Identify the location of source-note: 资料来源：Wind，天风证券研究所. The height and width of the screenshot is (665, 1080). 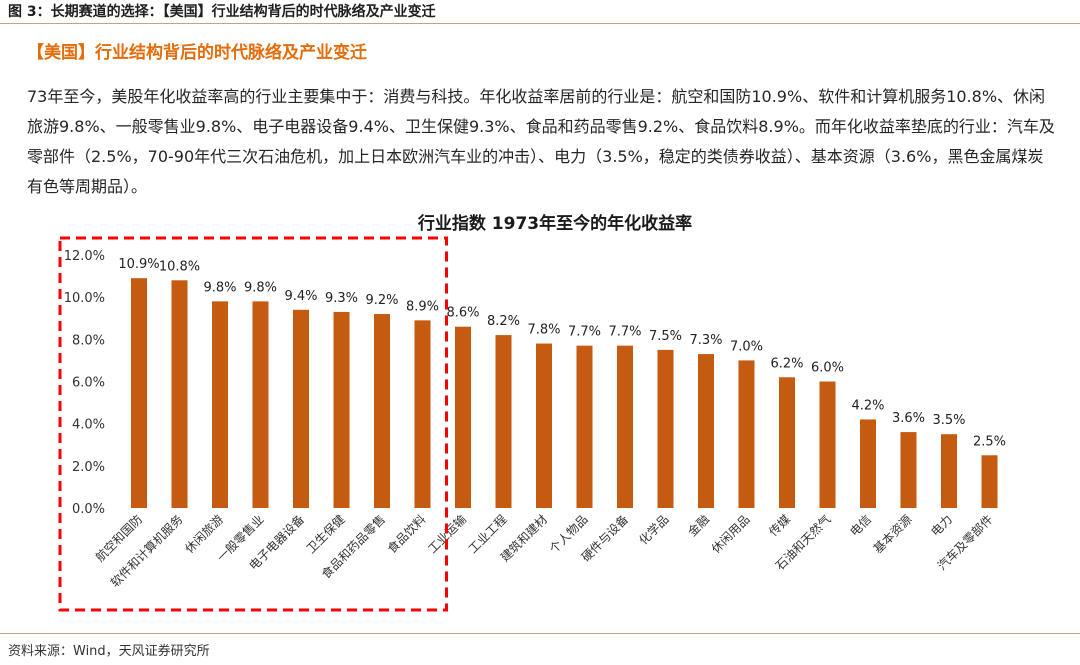
(109, 651).